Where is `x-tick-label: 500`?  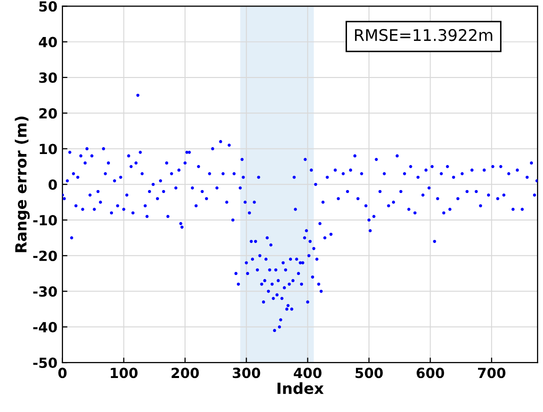 x-tick-label: 500 is located at coordinates (369, 373).